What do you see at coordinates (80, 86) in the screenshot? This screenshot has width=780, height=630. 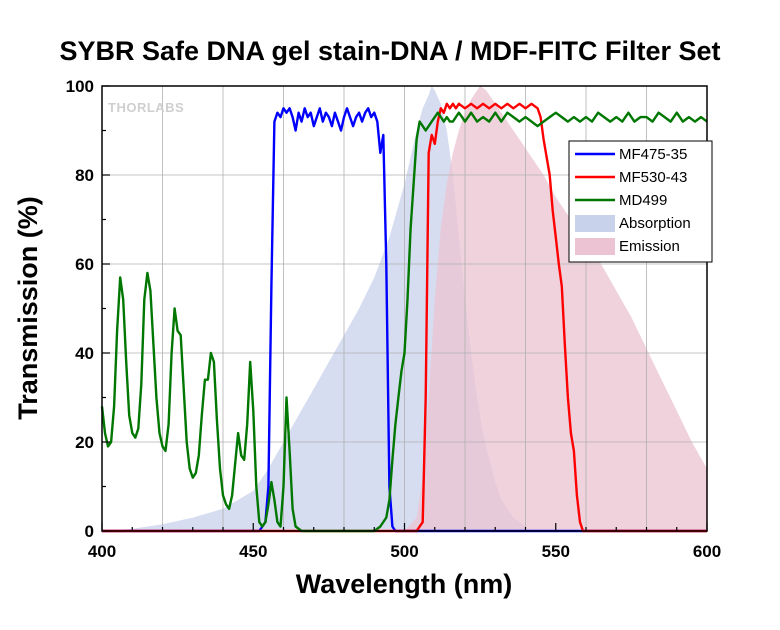 I see `y-tick-label: 100` at bounding box center [80, 86].